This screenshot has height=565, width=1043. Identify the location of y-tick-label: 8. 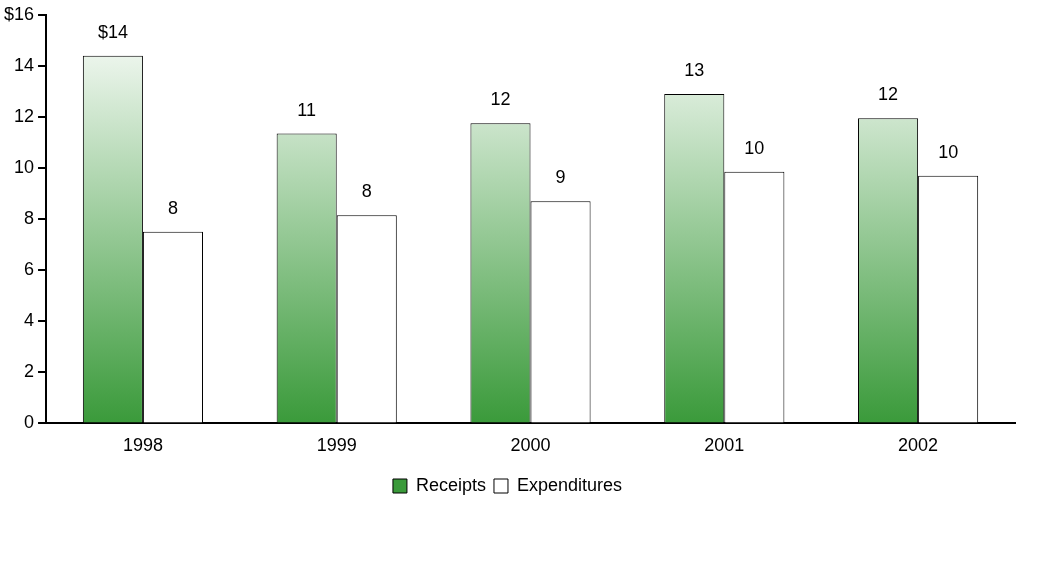
(29, 218).